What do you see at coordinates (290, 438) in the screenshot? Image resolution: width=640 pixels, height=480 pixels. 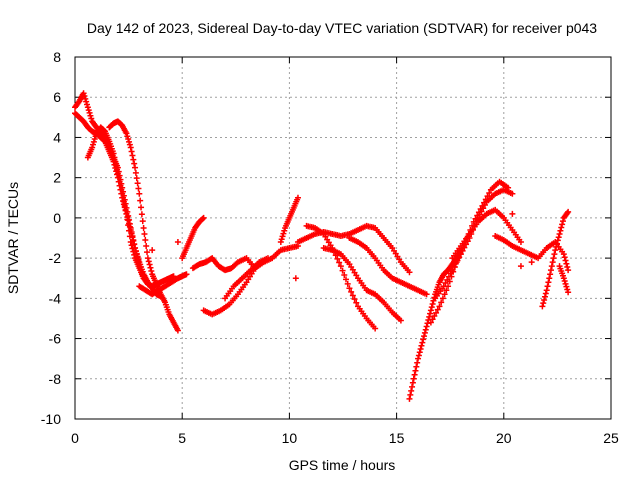 I see `x-tick-label: 10` at bounding box center [290, 438].